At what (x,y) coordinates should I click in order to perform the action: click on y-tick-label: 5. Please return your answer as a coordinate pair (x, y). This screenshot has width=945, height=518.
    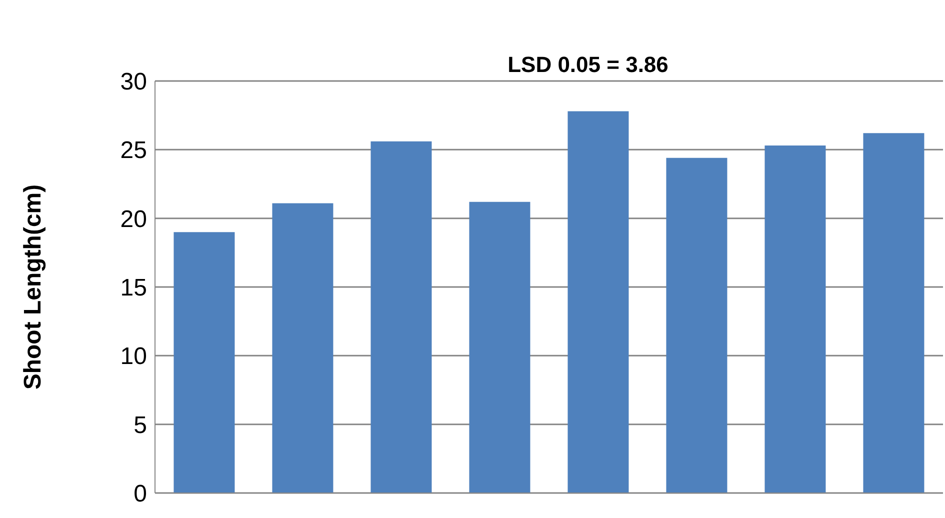
    Looking at the image, I should click on (140, 425).